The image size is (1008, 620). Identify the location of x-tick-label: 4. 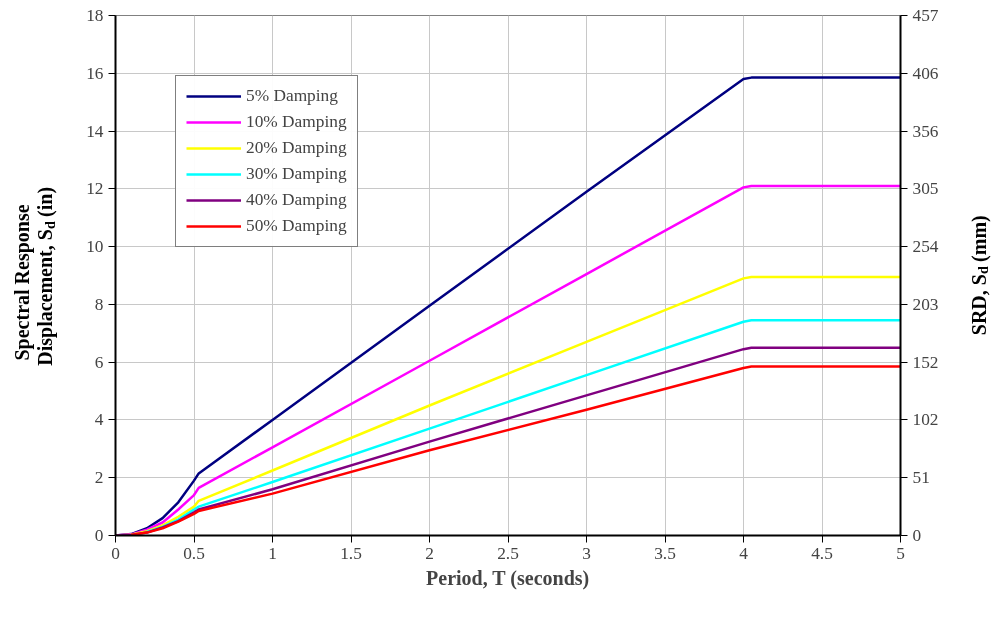
(744, 553).